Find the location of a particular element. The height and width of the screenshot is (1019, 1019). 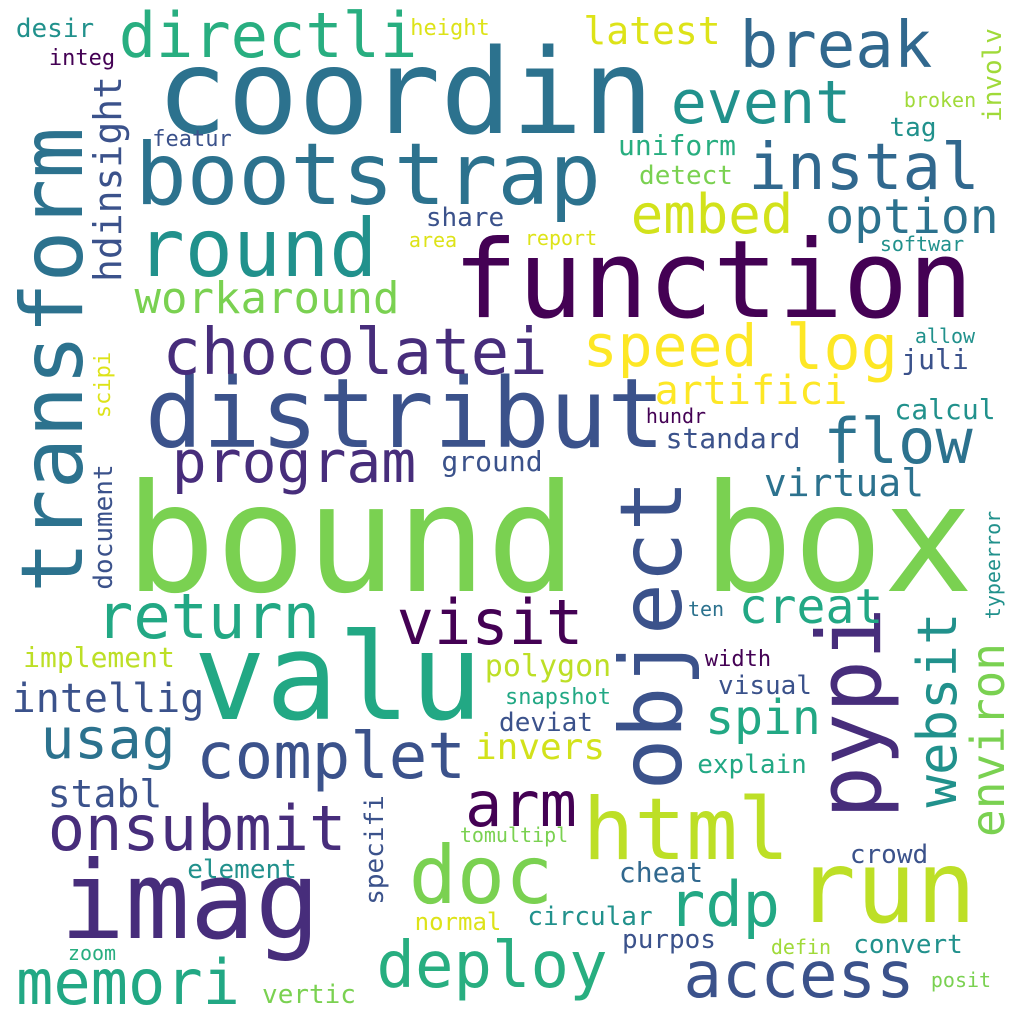

word-usag: usag is located at coordinates (108, 739).